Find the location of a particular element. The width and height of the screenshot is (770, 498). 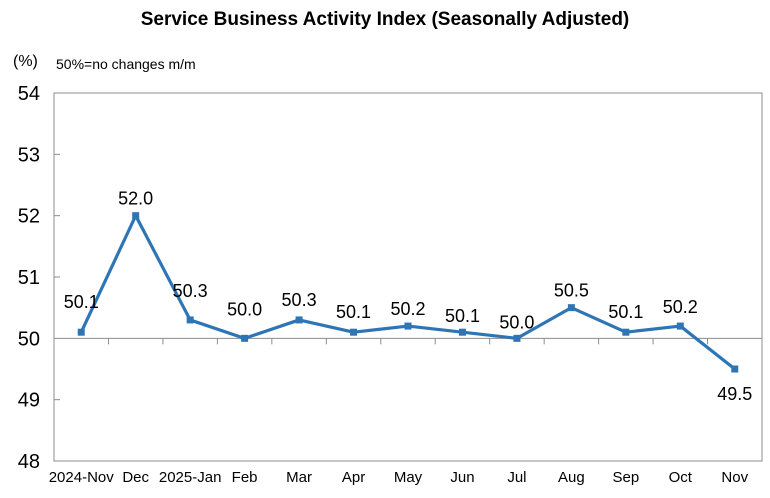

x-axis-category-label: Apr is located at coordinates (353, 477).